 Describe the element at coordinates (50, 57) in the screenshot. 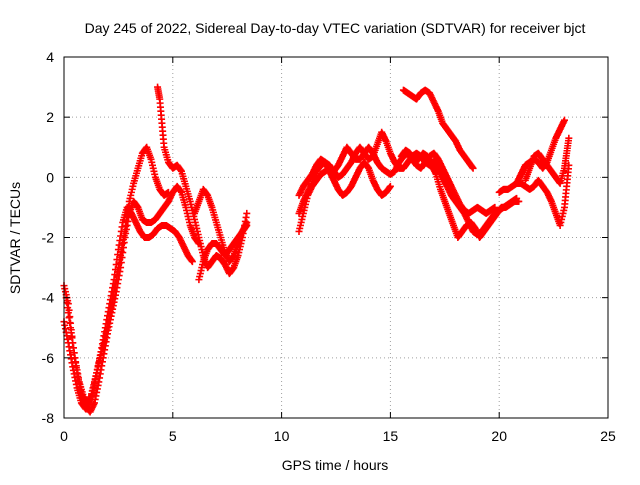

I see `y-tick-label: 4` at that location.